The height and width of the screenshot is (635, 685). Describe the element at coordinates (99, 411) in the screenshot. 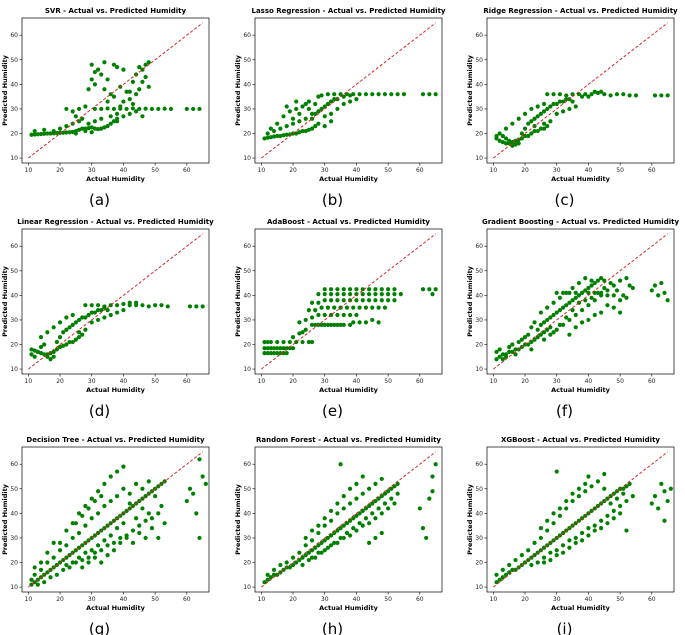

I see `subfigure-label: (d)` at that location.